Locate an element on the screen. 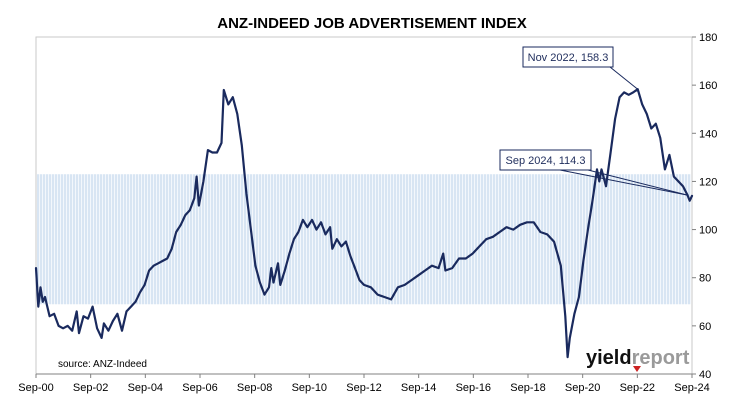 This screenshot has height=400, width=730. logo-text: yieldreport is located at coordinates (638, 358).